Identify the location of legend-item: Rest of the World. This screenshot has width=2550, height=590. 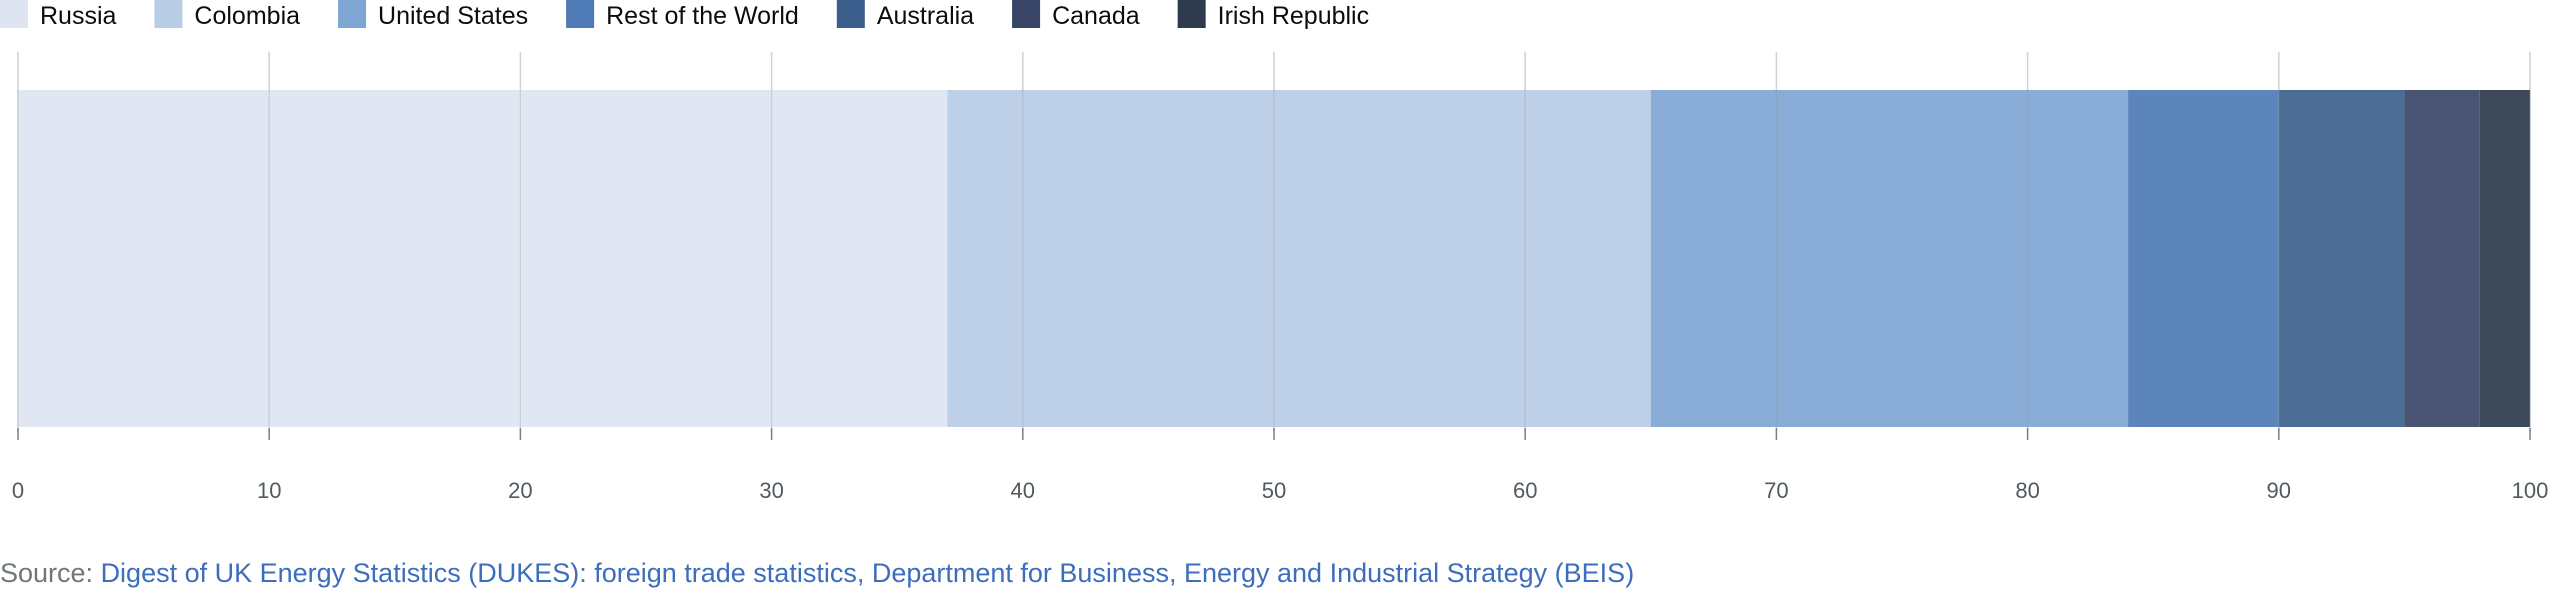
(682, 15).